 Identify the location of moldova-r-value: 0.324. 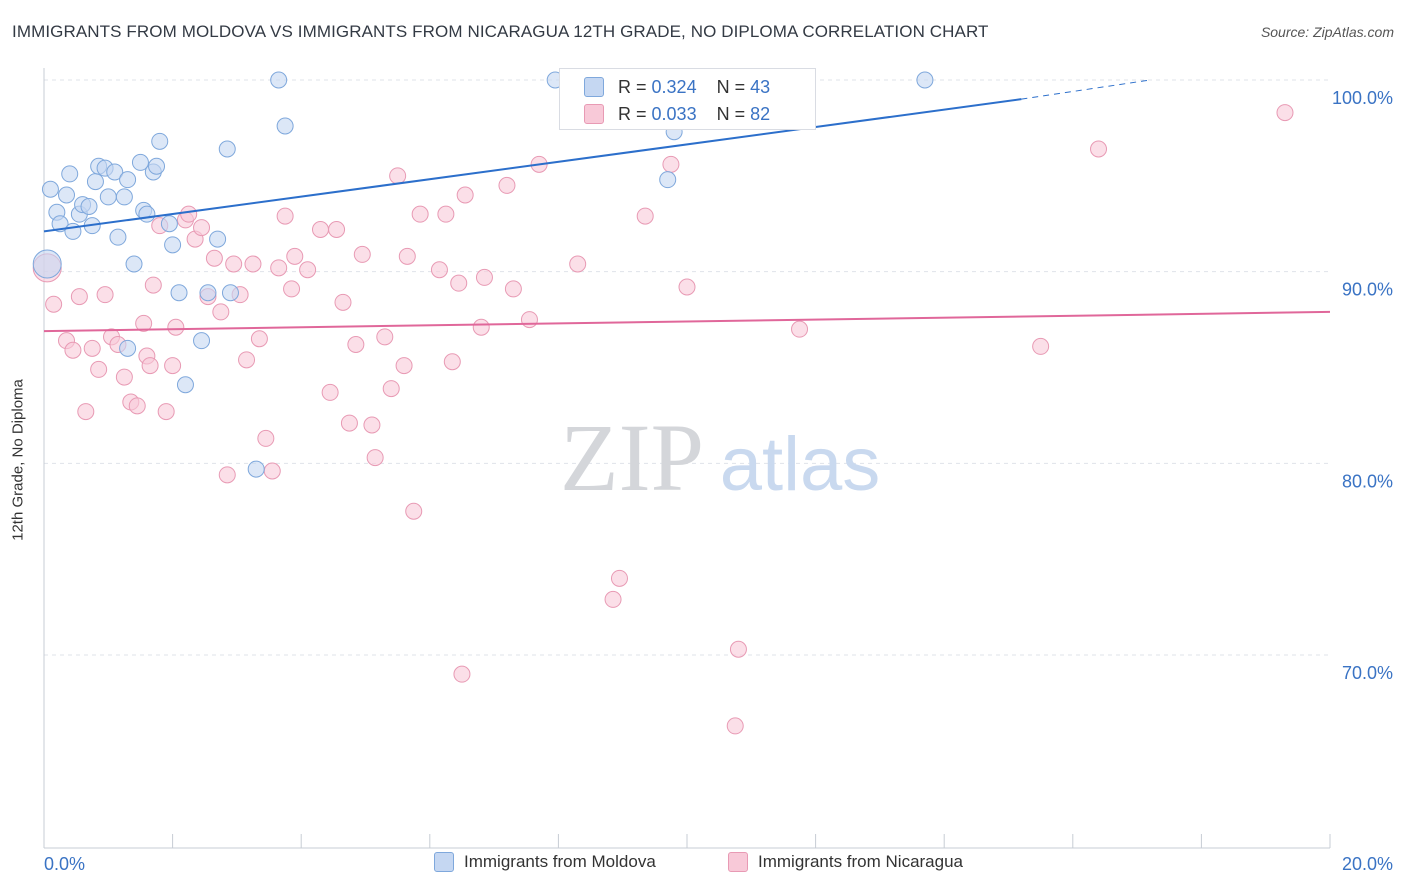
(674, 86).